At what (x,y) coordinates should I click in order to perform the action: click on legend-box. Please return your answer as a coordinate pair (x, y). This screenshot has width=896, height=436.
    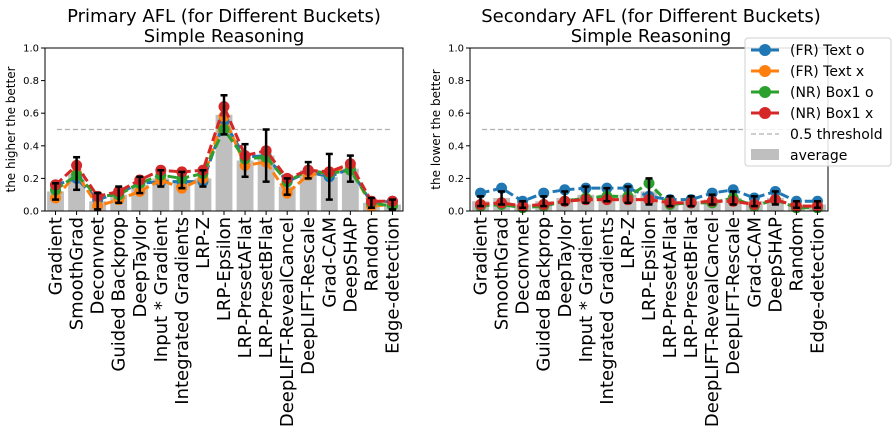
    Looking at the image, I should click on (818, 102).